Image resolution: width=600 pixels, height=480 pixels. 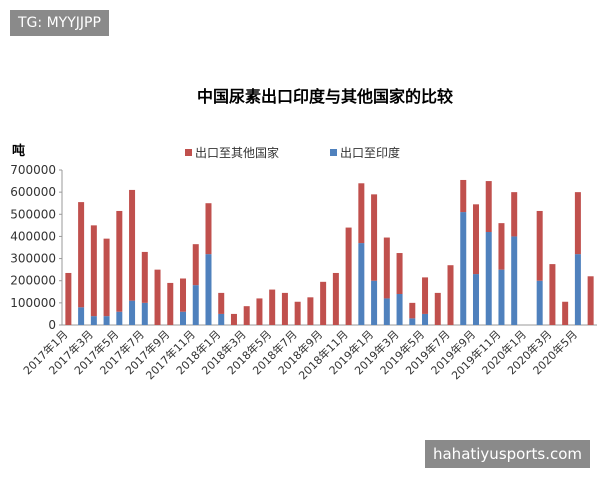 What do you see at coordinates (249, 352) in the screenshot?
I see `x-tick-label: 2018年5月` at bounding box center [249, 352].